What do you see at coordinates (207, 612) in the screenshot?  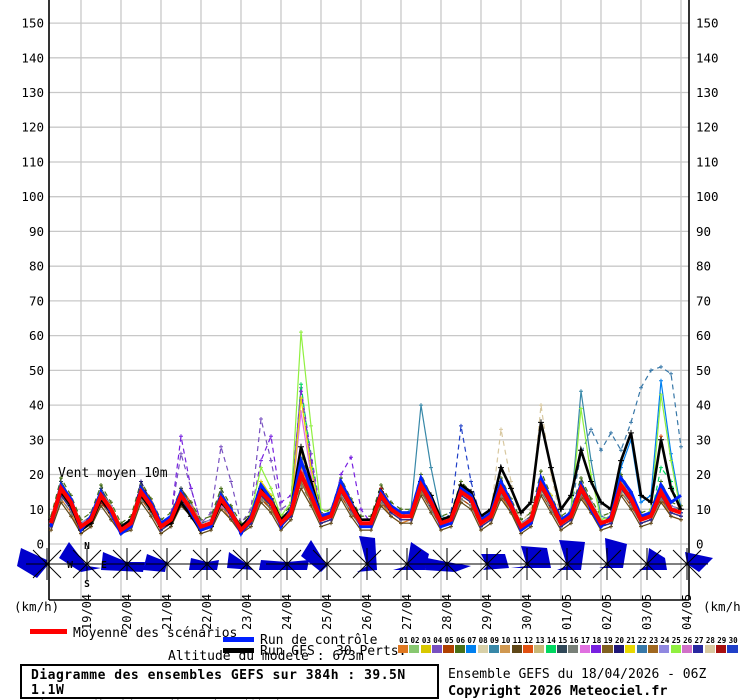 I see `svg-text: 22/04` at bounding box center [207, 612].